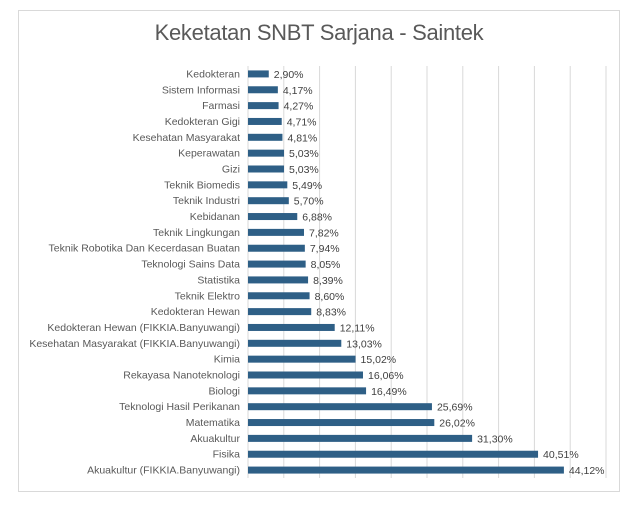 This screenshot has height=505, width=640. What do you see at coordinates (196, 233) in the screenshot?
I see `category-label: Teknik Lingkungan` at bounding box center [196, 233].